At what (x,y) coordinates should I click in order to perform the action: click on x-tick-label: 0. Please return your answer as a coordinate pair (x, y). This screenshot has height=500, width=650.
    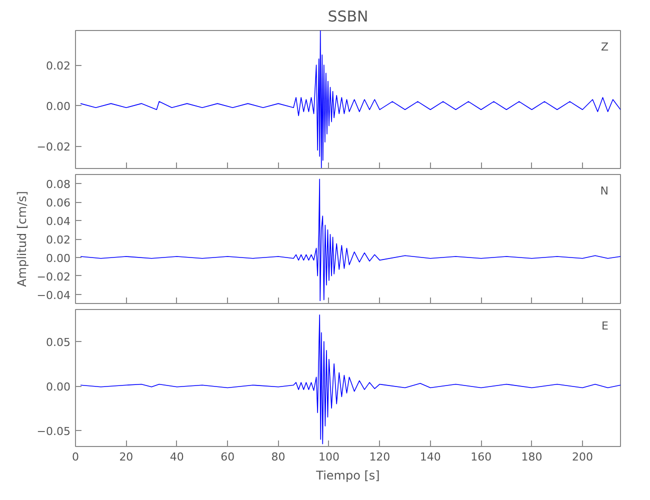
    Looking at the image, I should click on (75, 457).